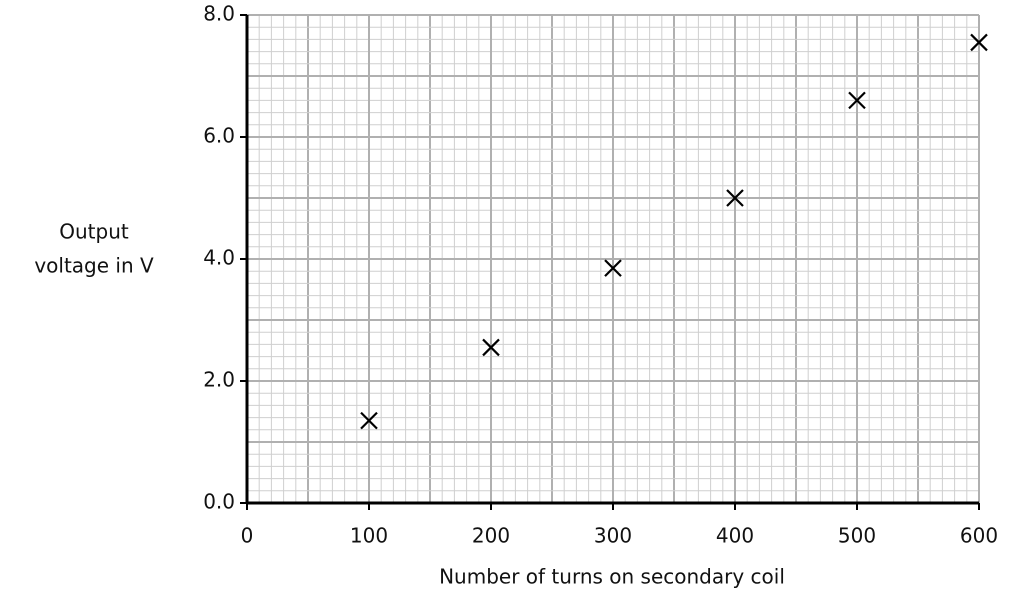  Describe the element at coordinates (247, 536) in the screenshot. I see `x-tick-label: 0` at that location.